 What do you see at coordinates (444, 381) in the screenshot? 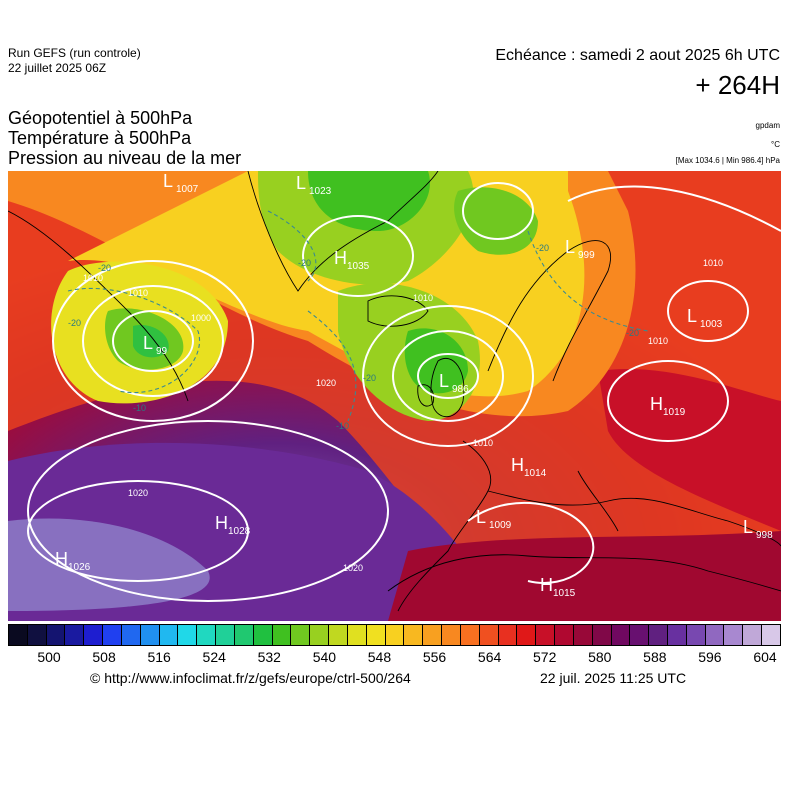
I see `center-6-letter: L` at bounding box center [444, 381].